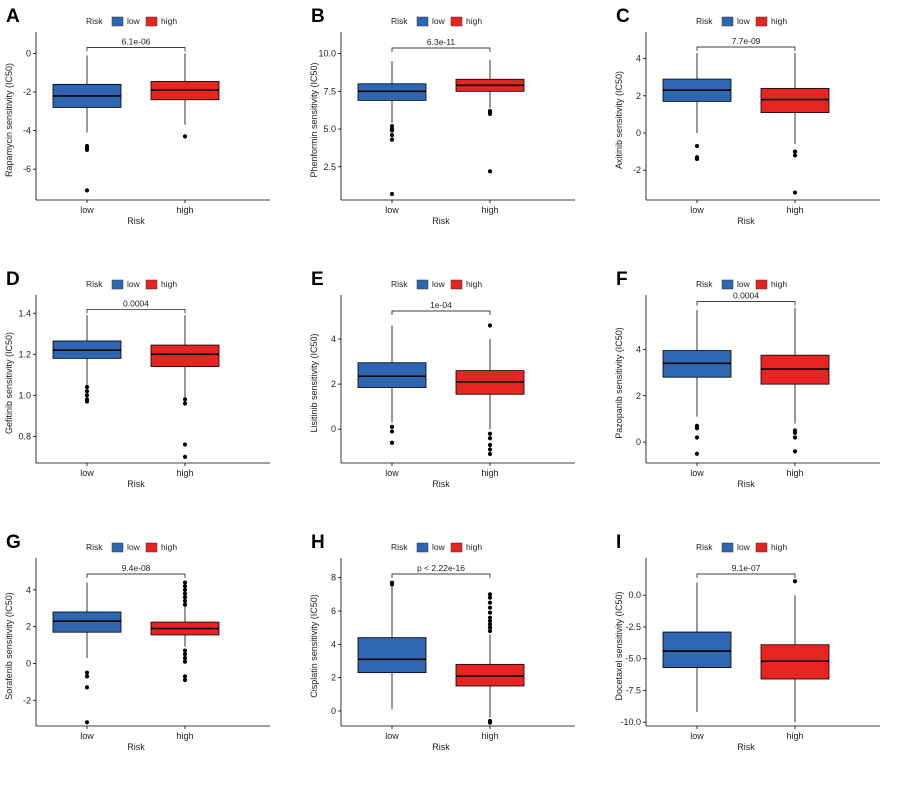 This screenshot has height=795, width=913. I want to click on x-tick-label: high, so click(489, 473).